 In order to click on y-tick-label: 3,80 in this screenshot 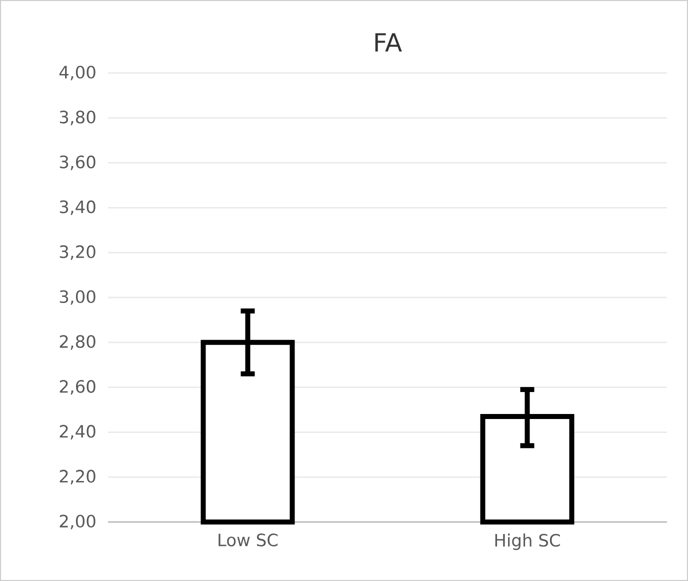, I will do `click(78, 118)`.